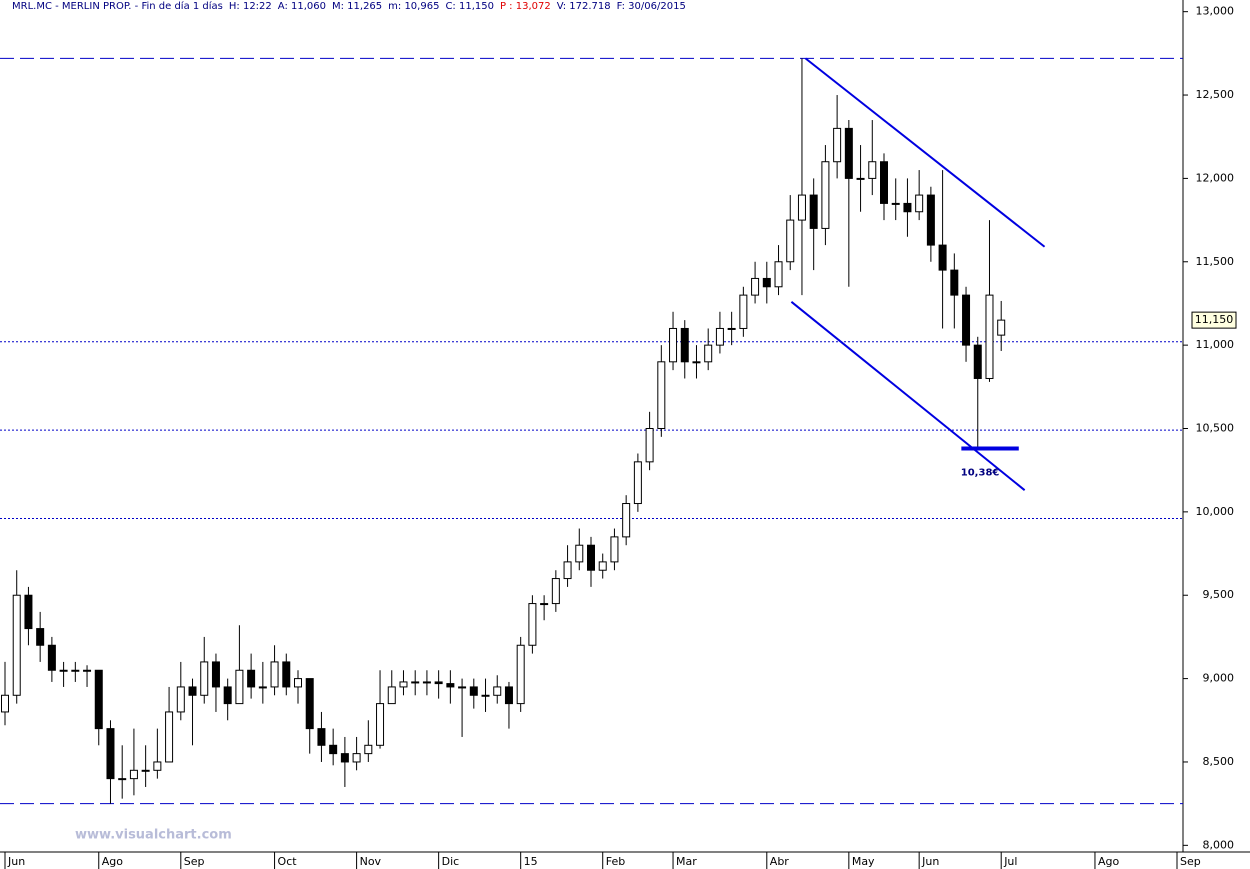  Describe the element at coordinates (615, 861) in the screenshot. I see `x-tick-label: Feb` at that location.